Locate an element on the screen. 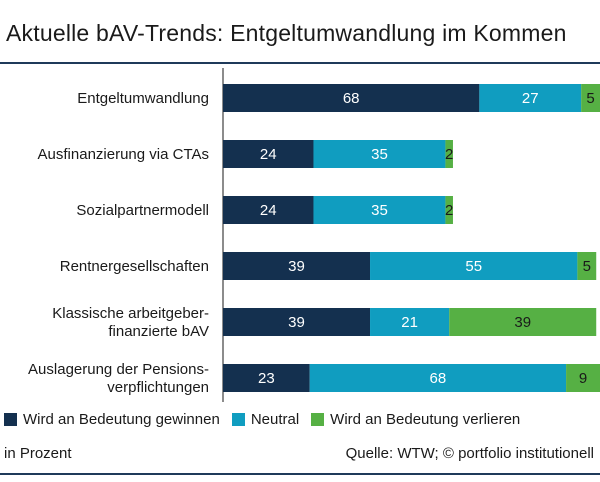 The height and width of the screenshot is (482, 600). bar-value-label: 9 is located at coordinates (583, 378).